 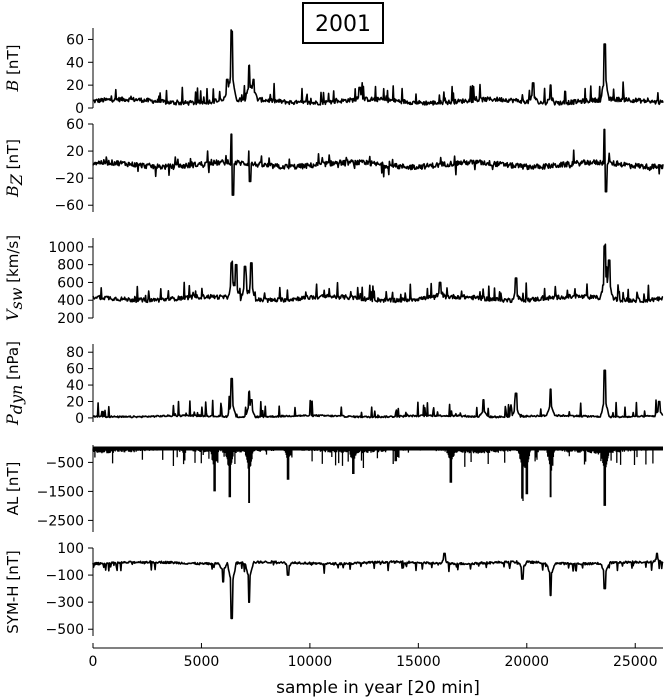 What do you see at coordinates (66, 248) in the screenshot?
I see `y-tick-label: 1000` at bounding box center [66, 248].